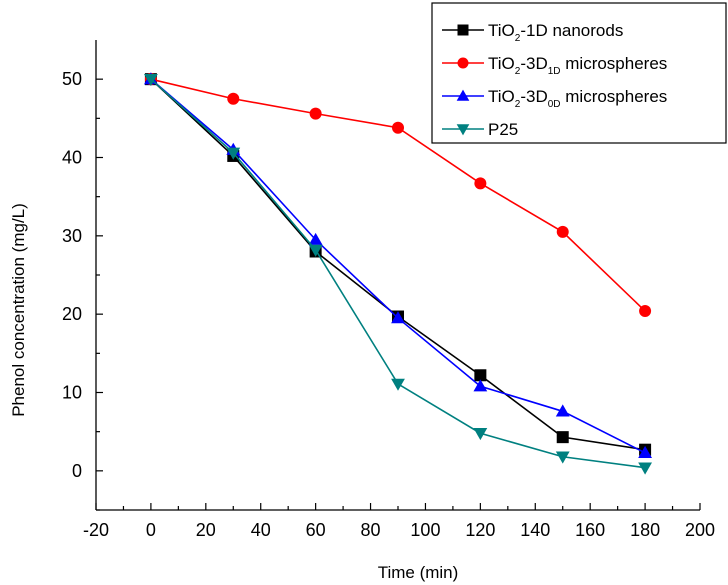  What do you see at coordinates (645, 530) in the screenshot?
I see `x-tick-label: 180` at bounding box center [645, 530].